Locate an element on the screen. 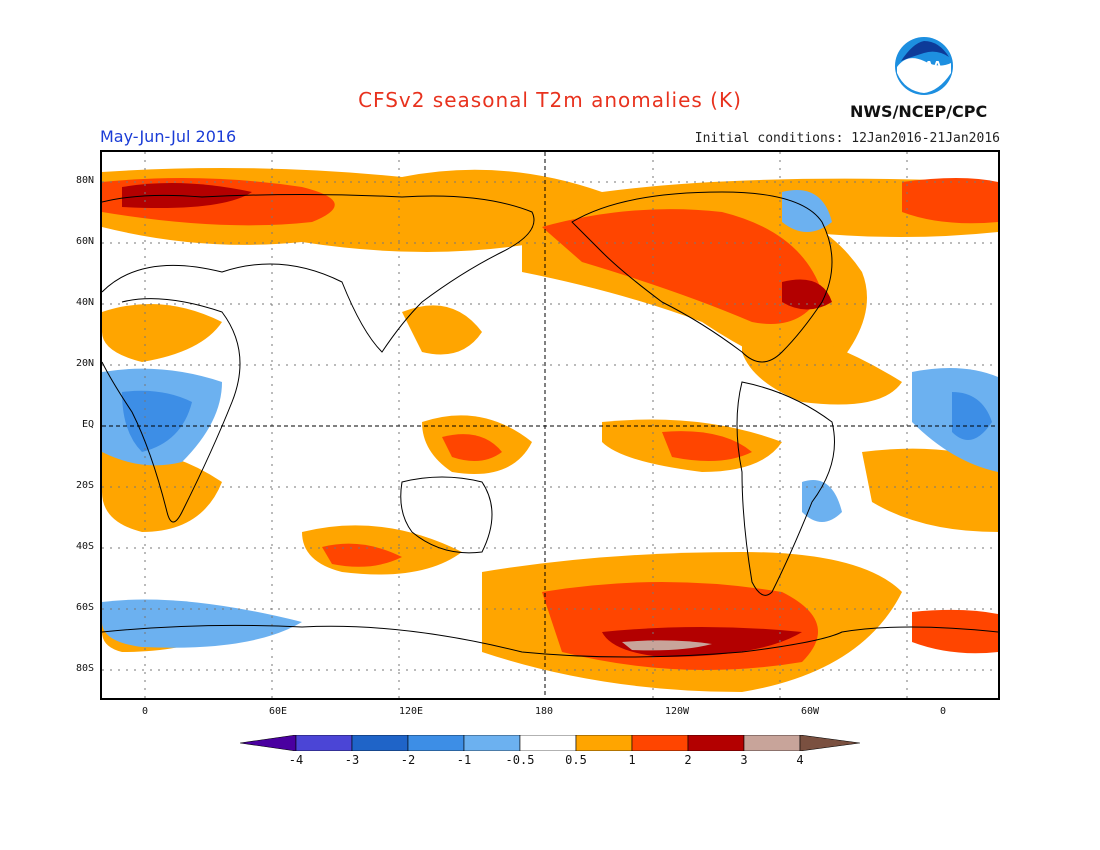  svg-text: NOAA is located at coordinates (924, 65).